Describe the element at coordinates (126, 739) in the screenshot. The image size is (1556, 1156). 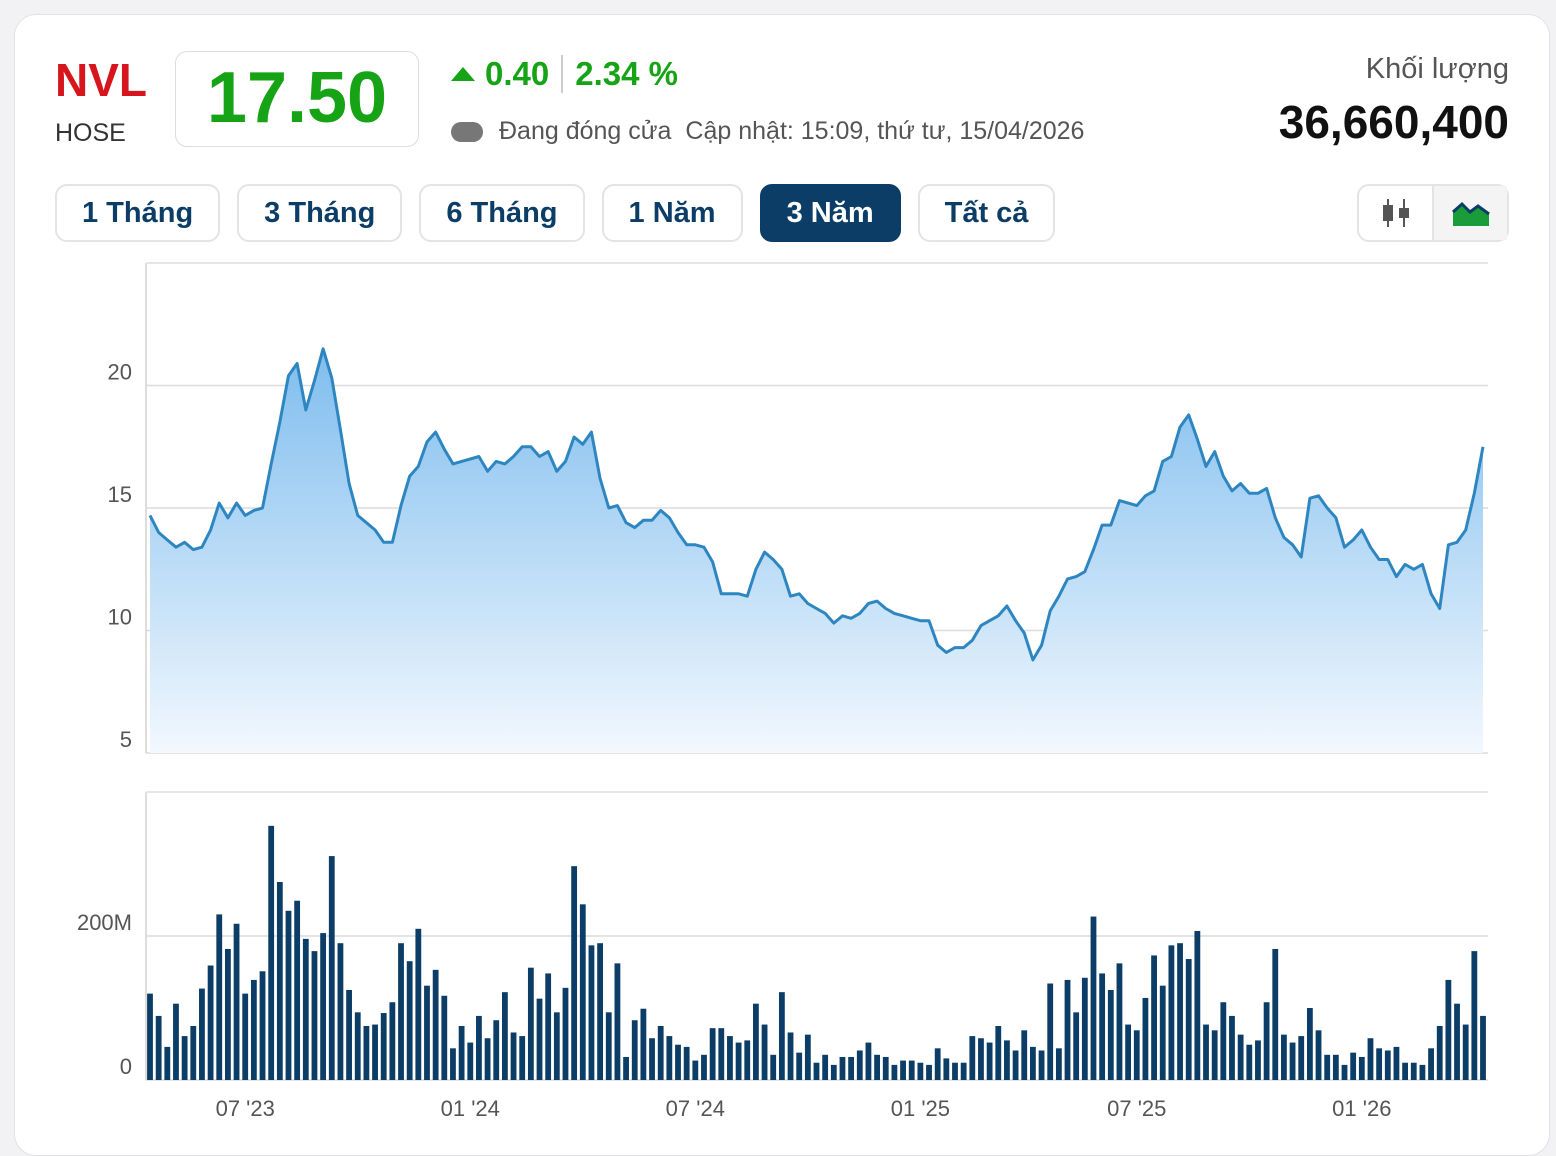
I see `y-tick-label: 5` at that location.